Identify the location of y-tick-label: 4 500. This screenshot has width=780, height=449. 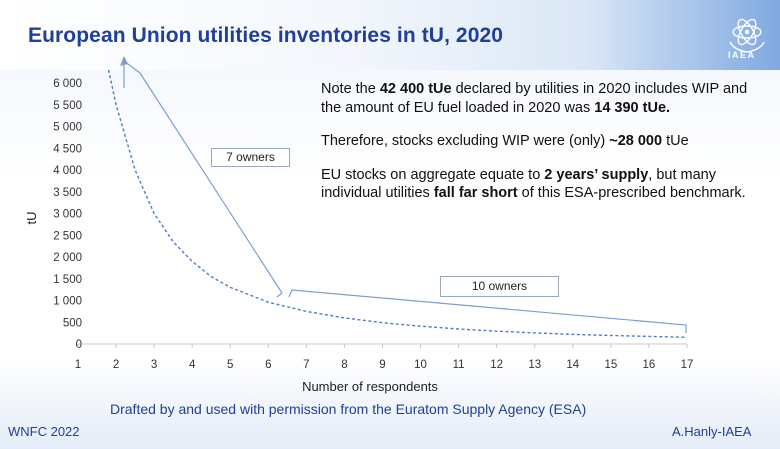
(67, 149).